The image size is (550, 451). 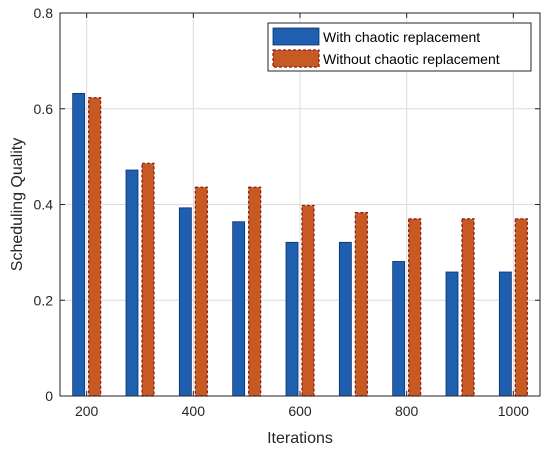 I want to click on legend-label-without: Without chaotic replacement, so click(x=411, y=59).